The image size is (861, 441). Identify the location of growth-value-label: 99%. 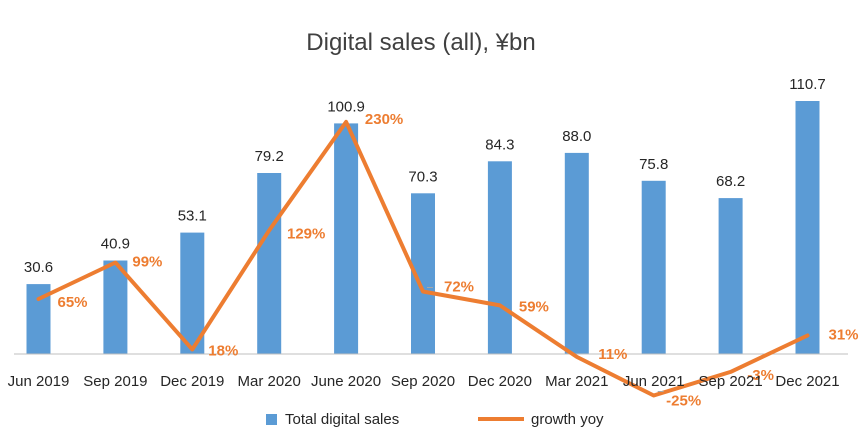
(147, 262).